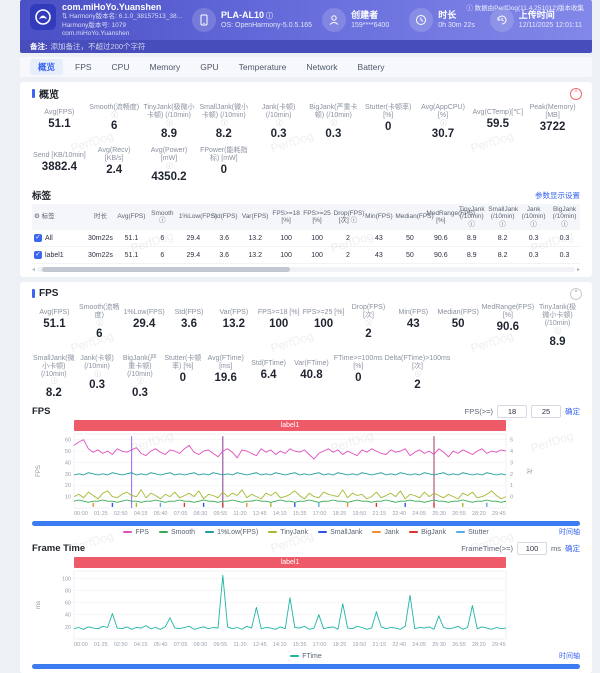 This screenshot has width=600, height=673. I want to click on scroll-left-icon: ◂, so click(34, 270).